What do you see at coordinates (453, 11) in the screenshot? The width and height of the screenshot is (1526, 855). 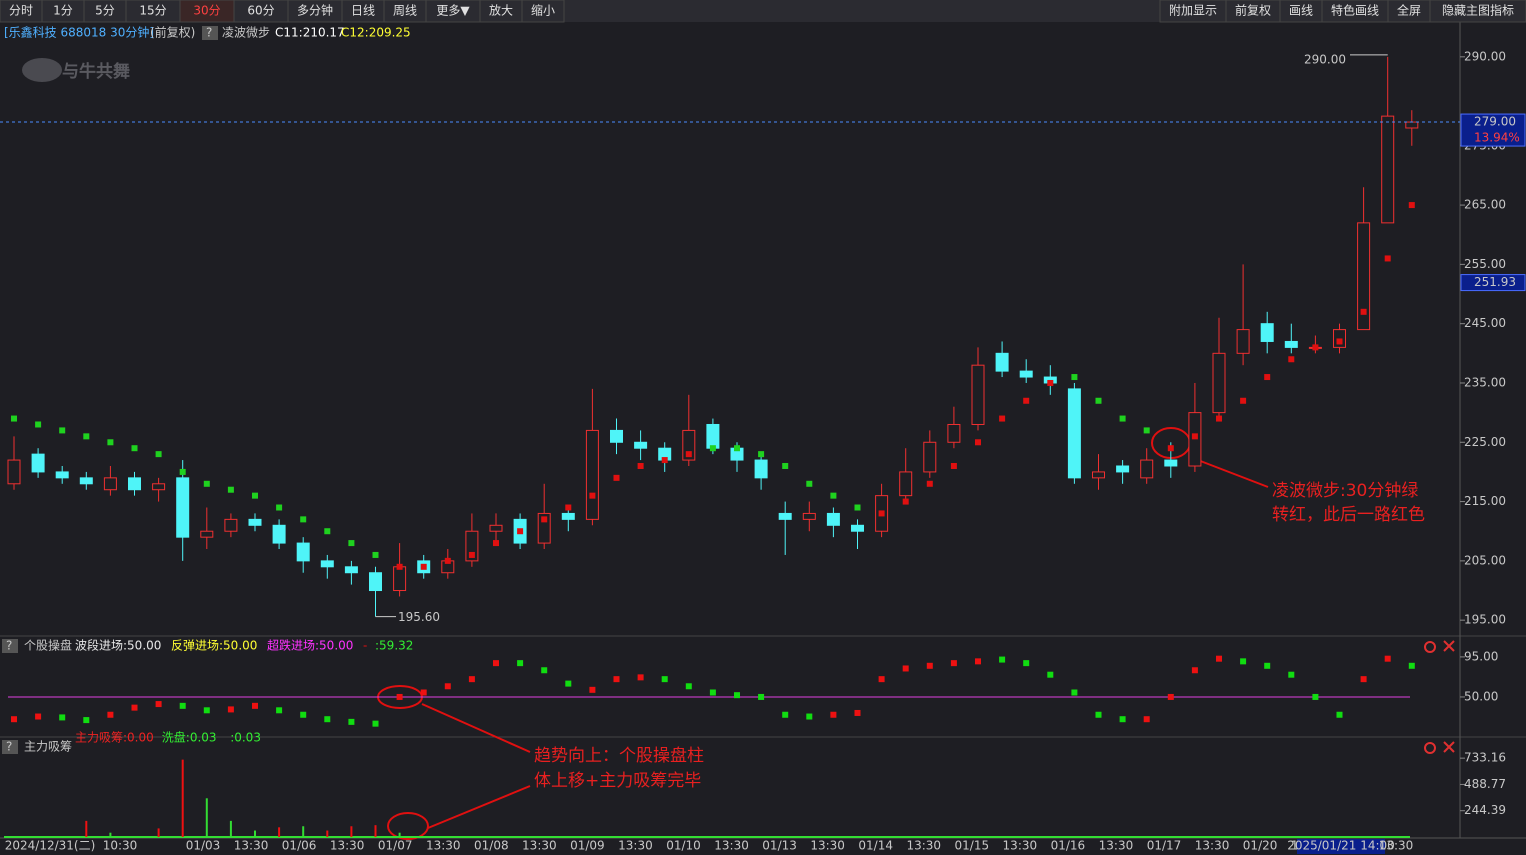 I see `toolbar-label: 更多▼` at bounding box center [453, 11].